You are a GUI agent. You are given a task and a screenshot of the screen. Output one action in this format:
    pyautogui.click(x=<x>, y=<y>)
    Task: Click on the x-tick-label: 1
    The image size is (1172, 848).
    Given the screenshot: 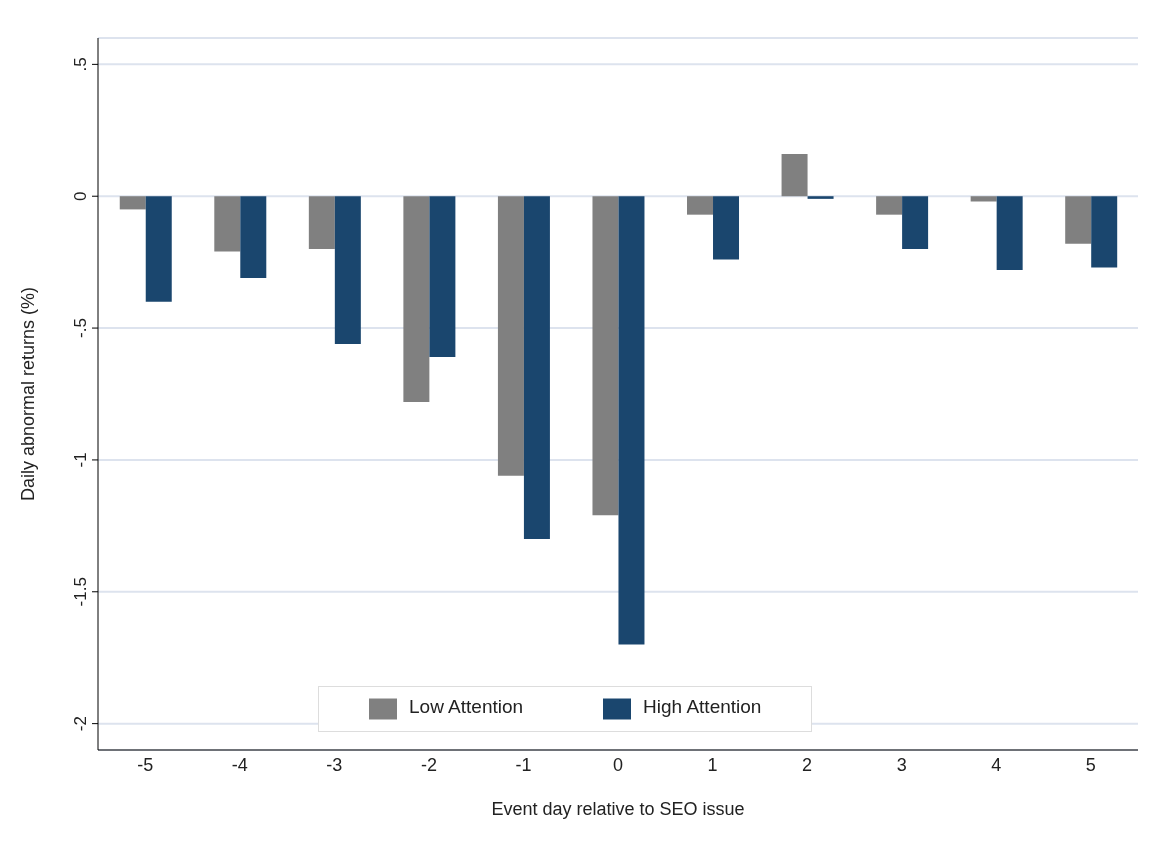 What is the action you would take?
    pyautogui.click(x=712, y=764)
    